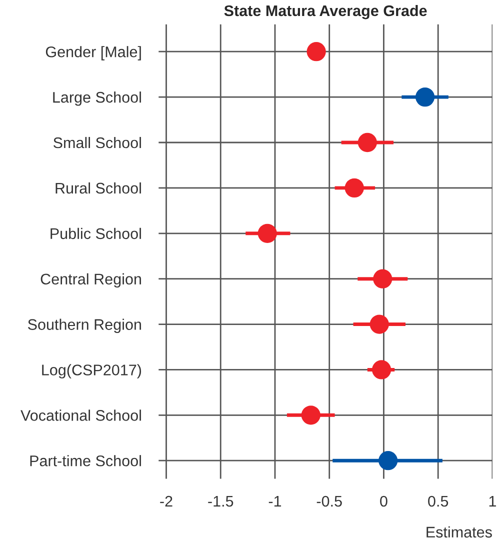 Image resolution: width=502 pixels, height=541 pixels. I want to click on x-tick-label: -2, so click(166, 501).